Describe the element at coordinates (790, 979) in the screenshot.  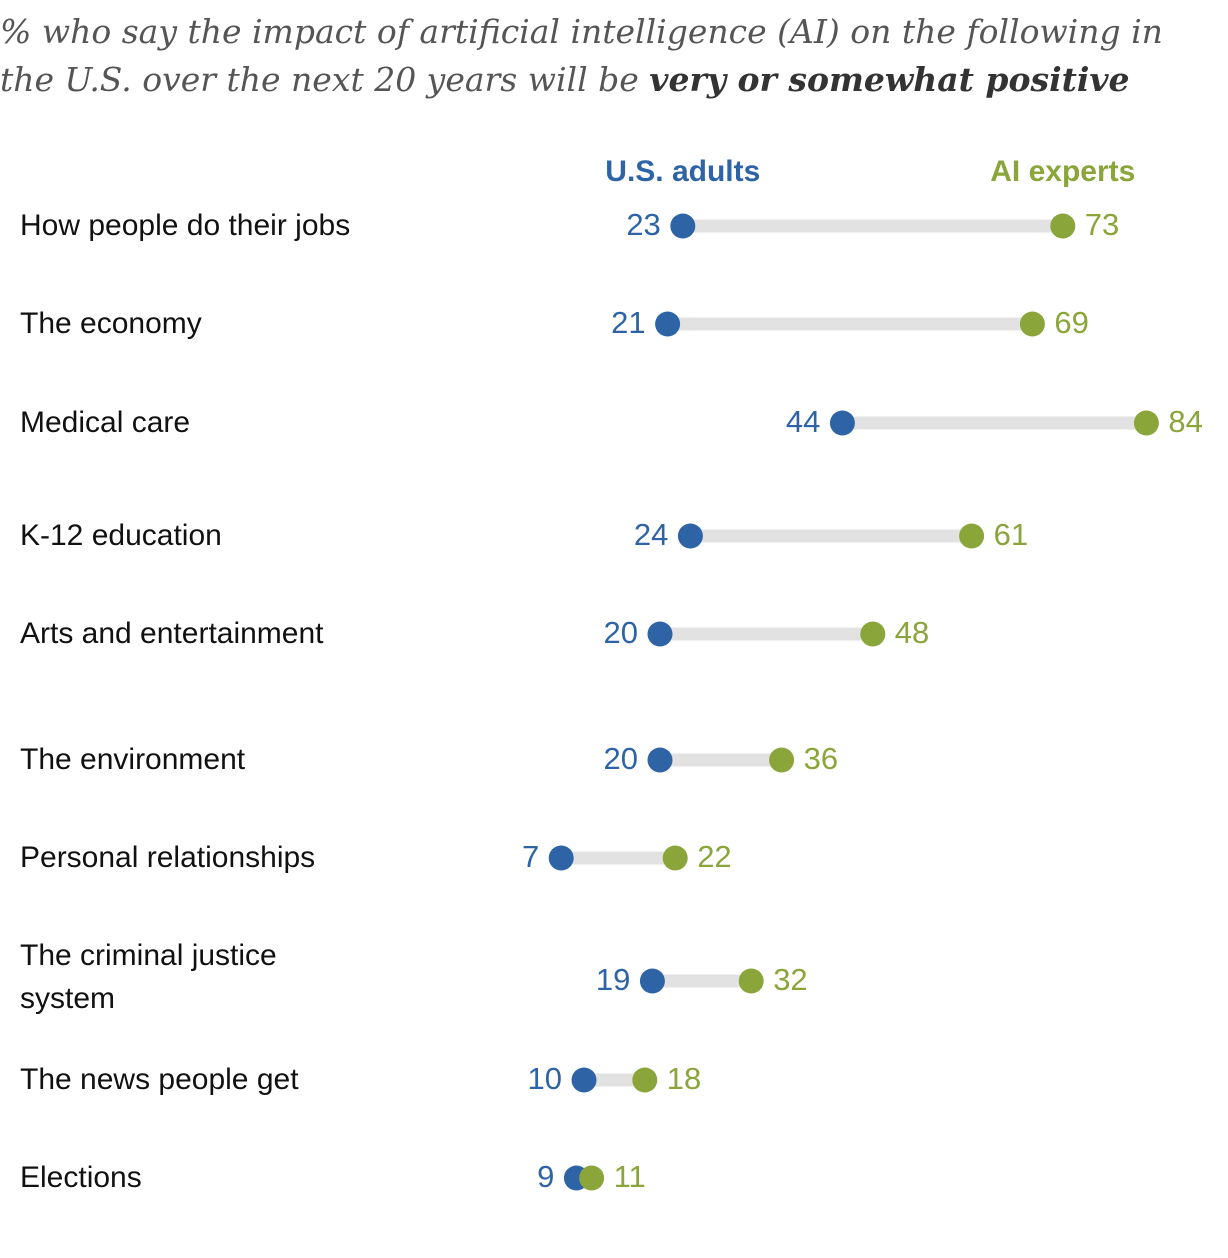
I see `value-label-ai-experts: 32` at that location.